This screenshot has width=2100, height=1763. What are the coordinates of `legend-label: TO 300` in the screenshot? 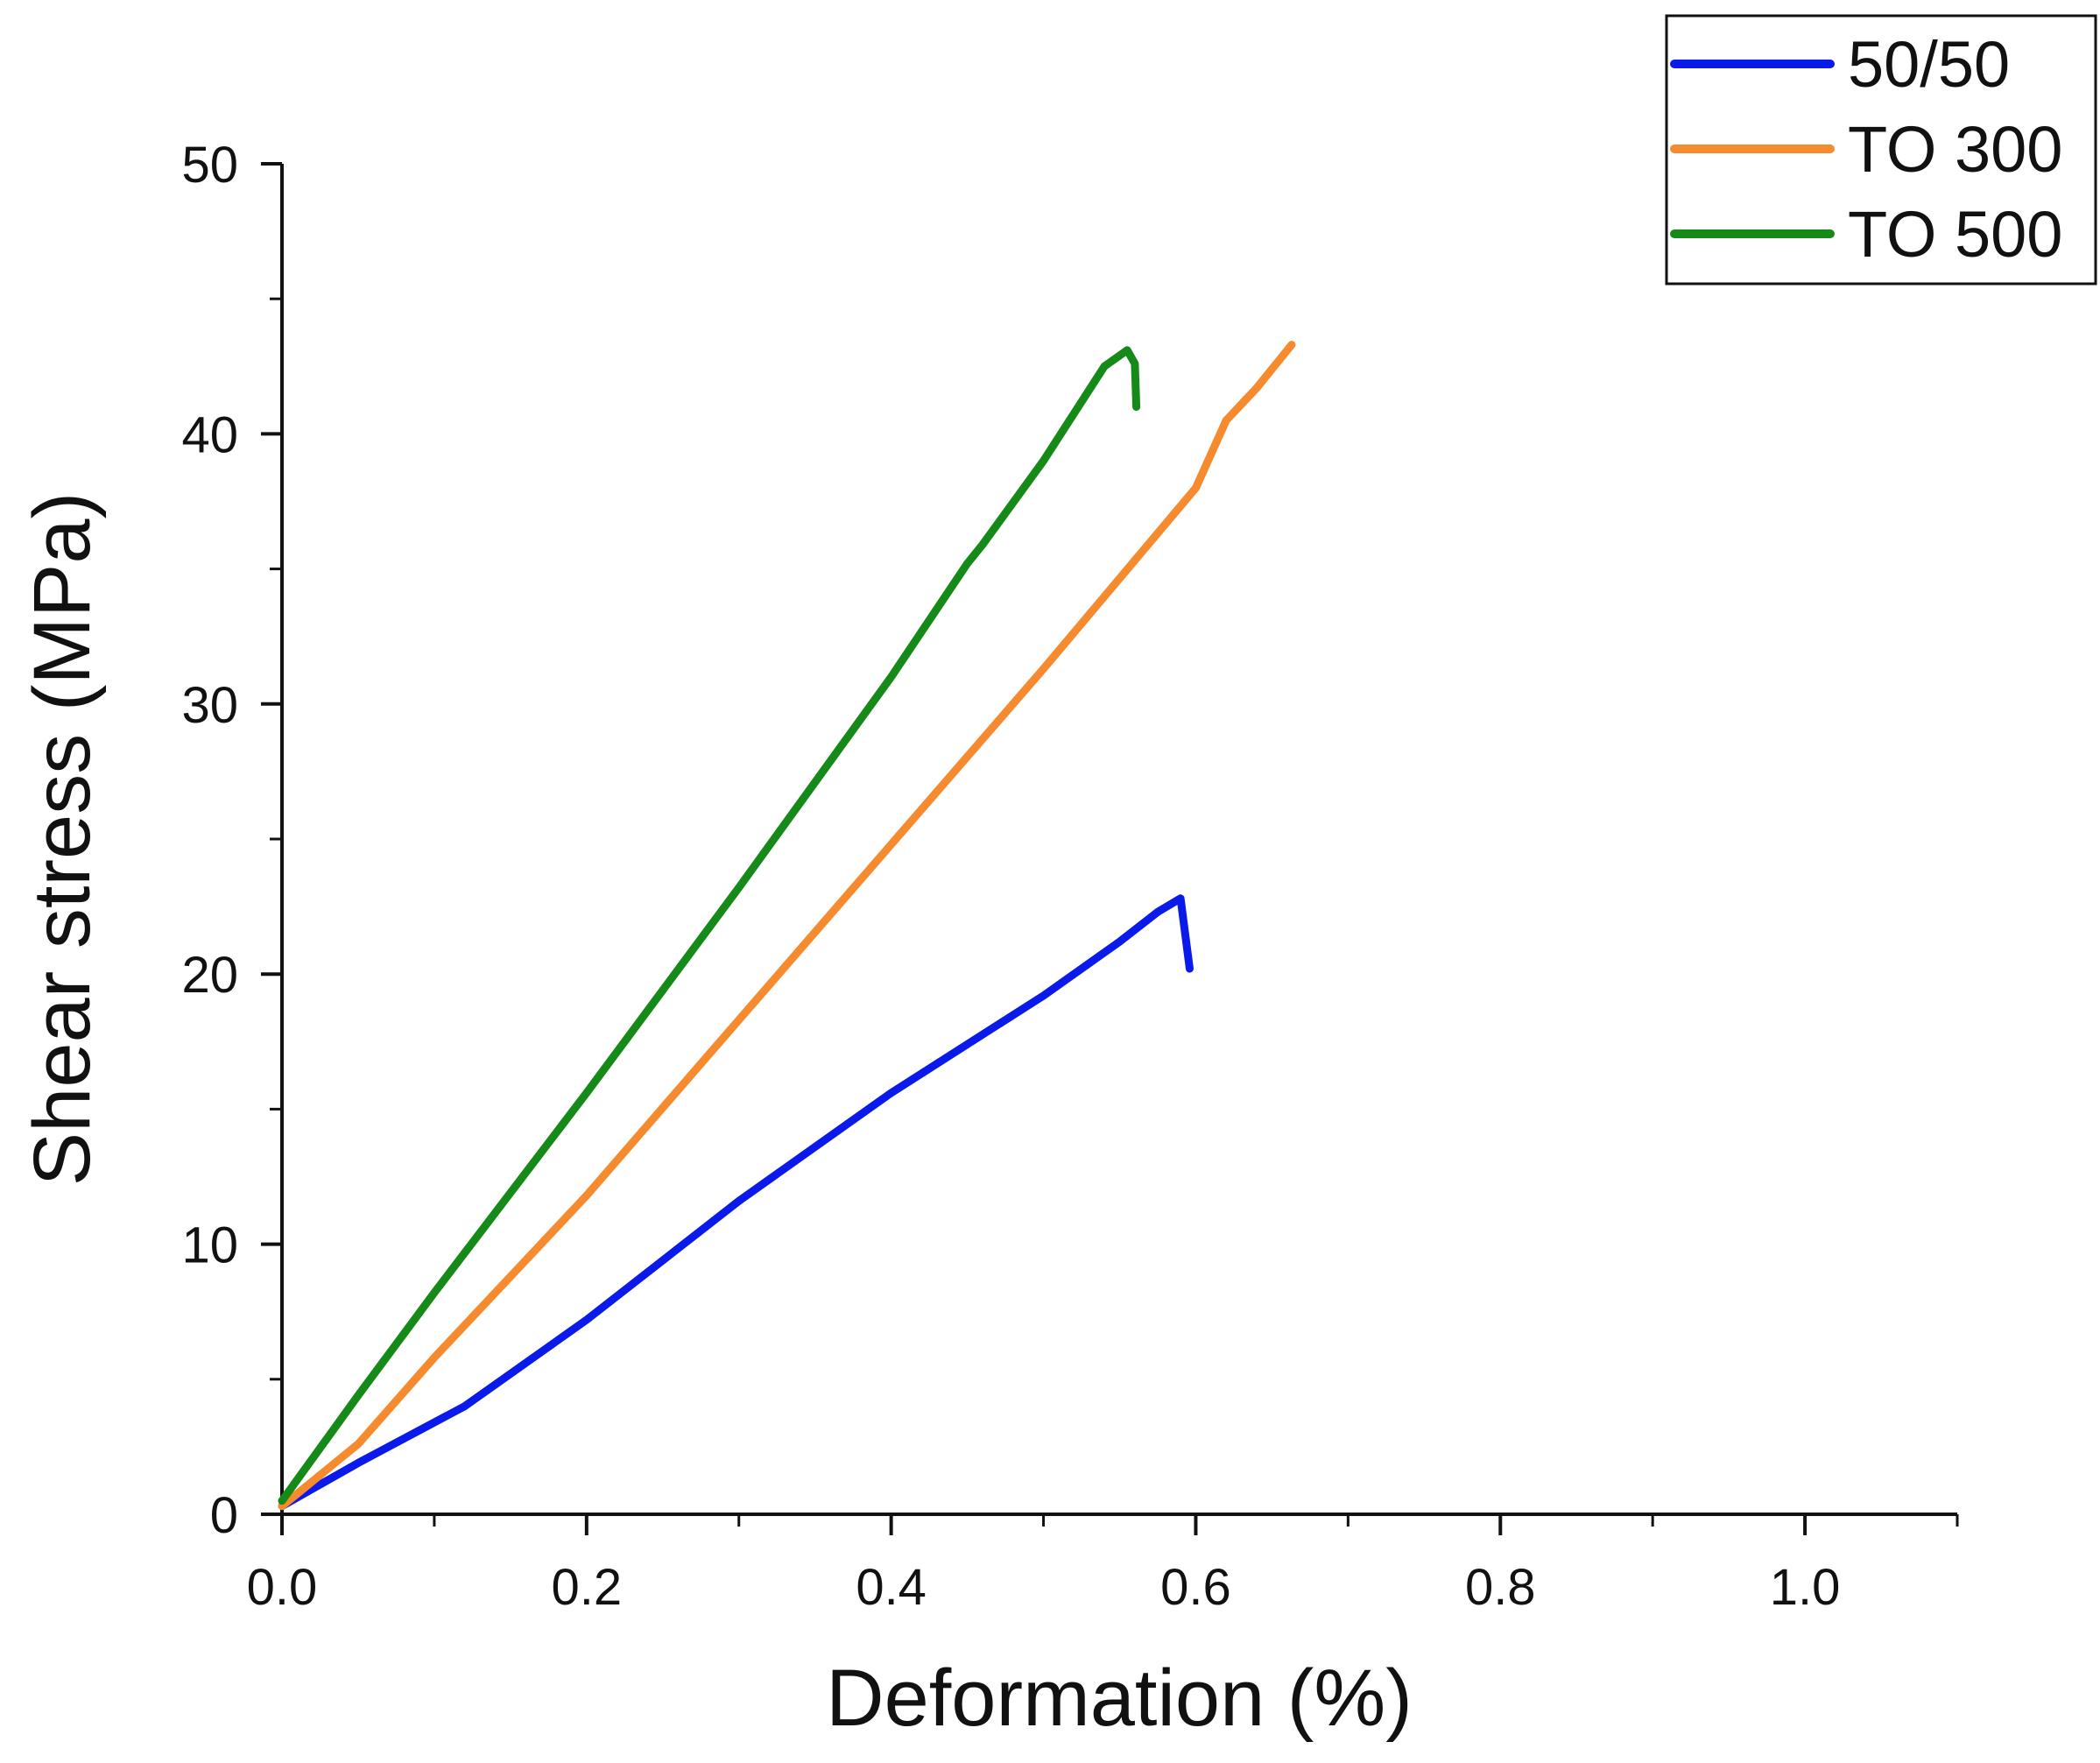 It's located at (1955, 150).